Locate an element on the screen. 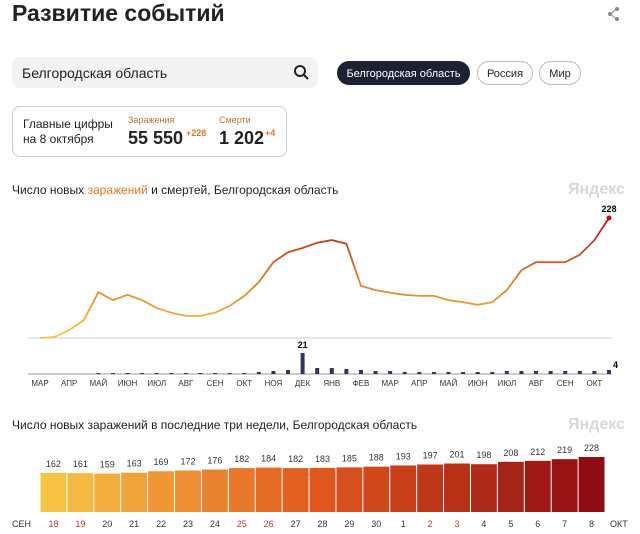 This screenshot has height=534, width=640. watermark: Яндекс is located at coordinates (596, 189).